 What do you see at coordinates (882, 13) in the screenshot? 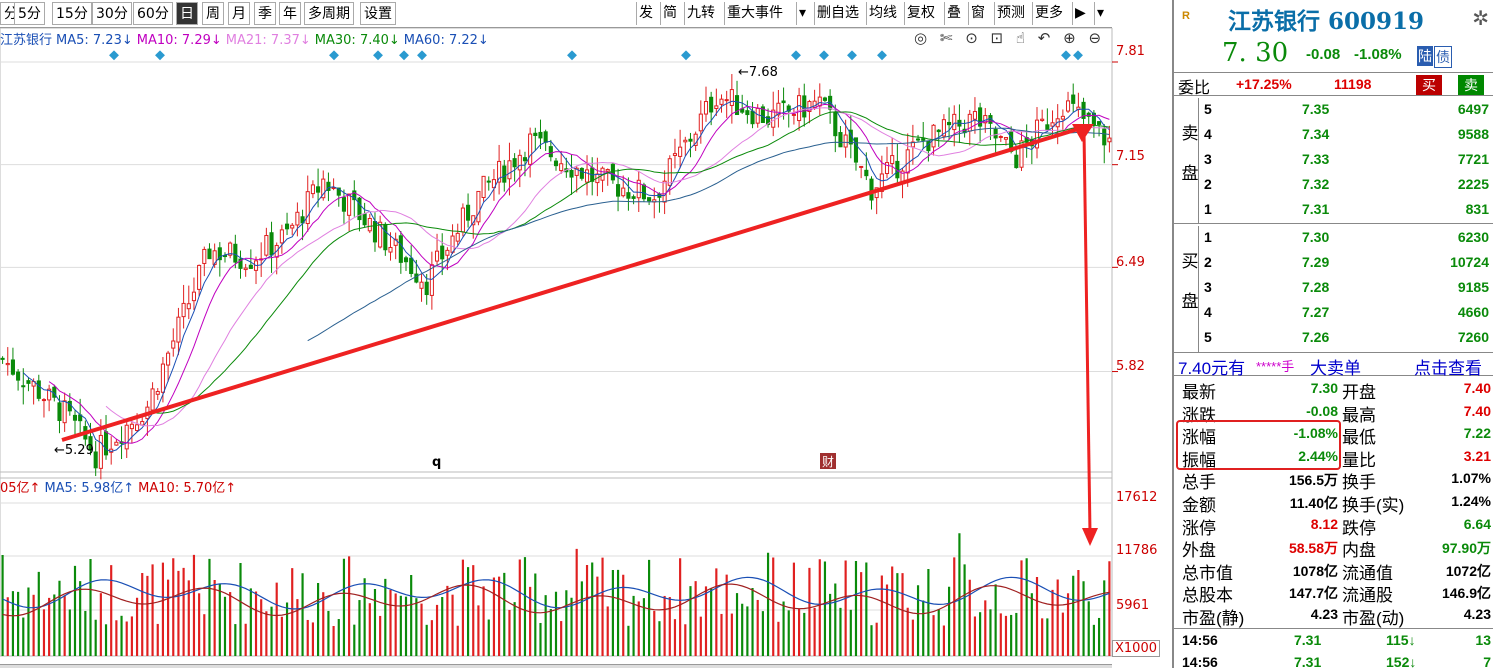
I see `tool-tab: 均线` at bounding box center [882, 13].